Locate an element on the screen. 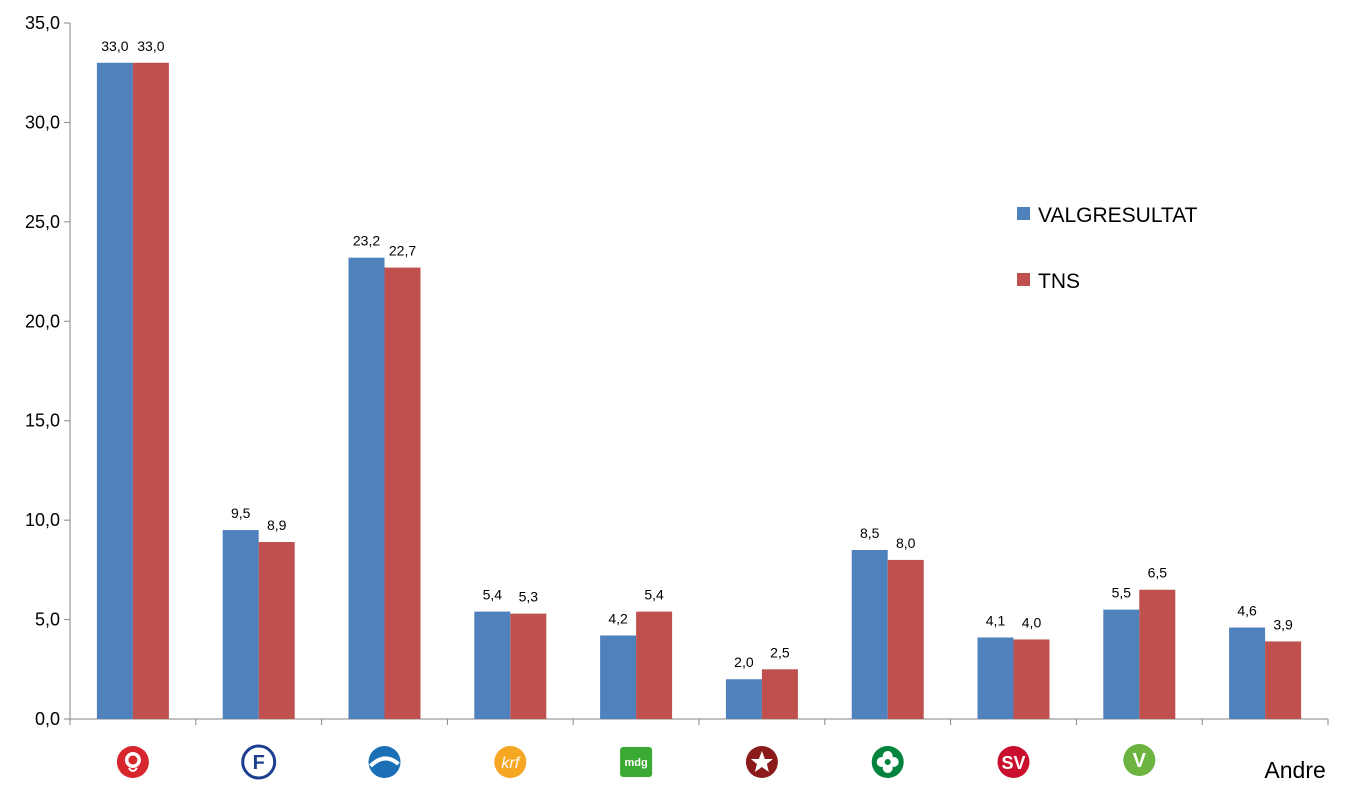 The height and width of the screenshot is (802, 1349). logo-letters: krf is located at coordinates (510, 763).